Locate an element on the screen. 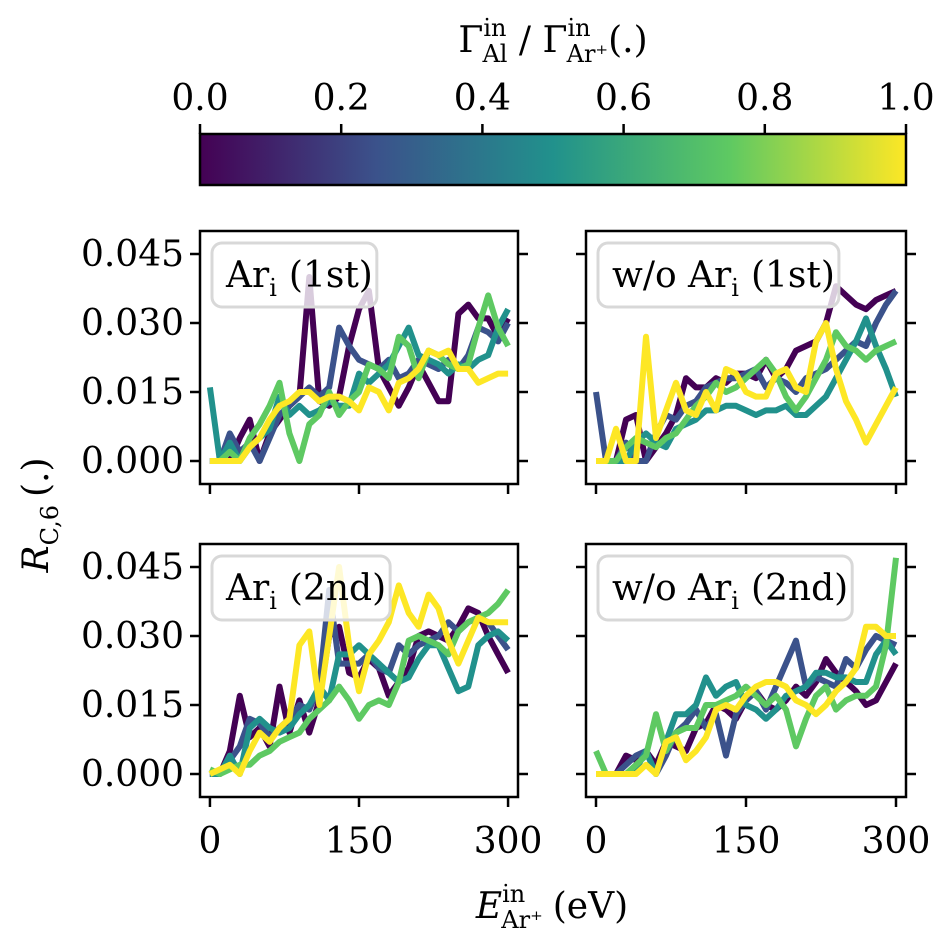  colorbar-tick-label: 0.0 is located at coordinates (199, 98).